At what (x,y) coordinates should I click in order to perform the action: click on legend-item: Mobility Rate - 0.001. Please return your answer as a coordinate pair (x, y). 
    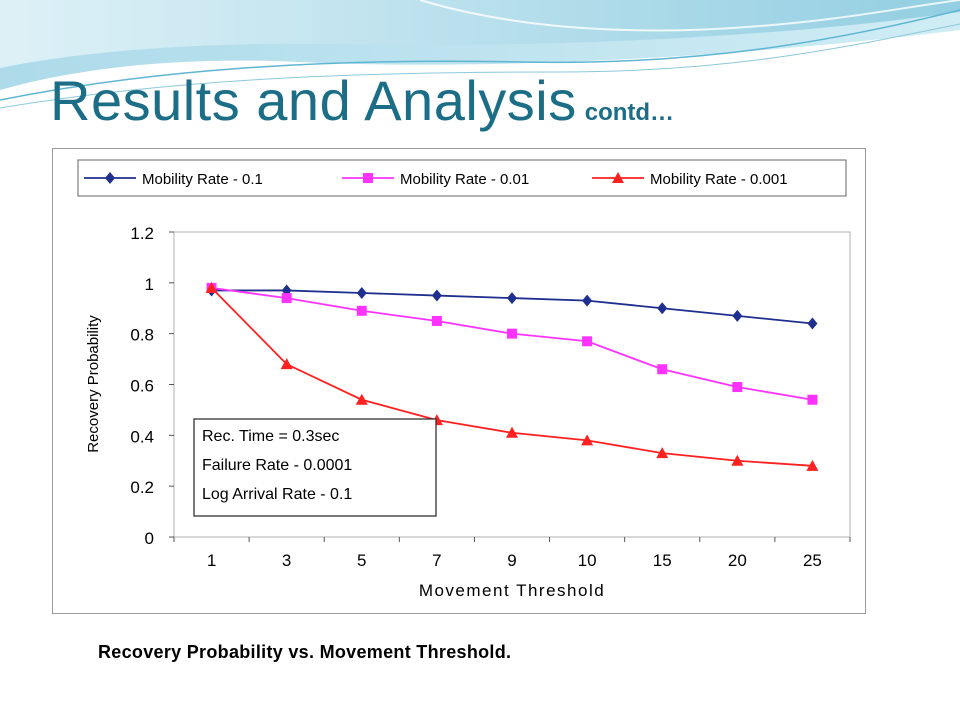
    Looking at the image, I should click on (690, 179).